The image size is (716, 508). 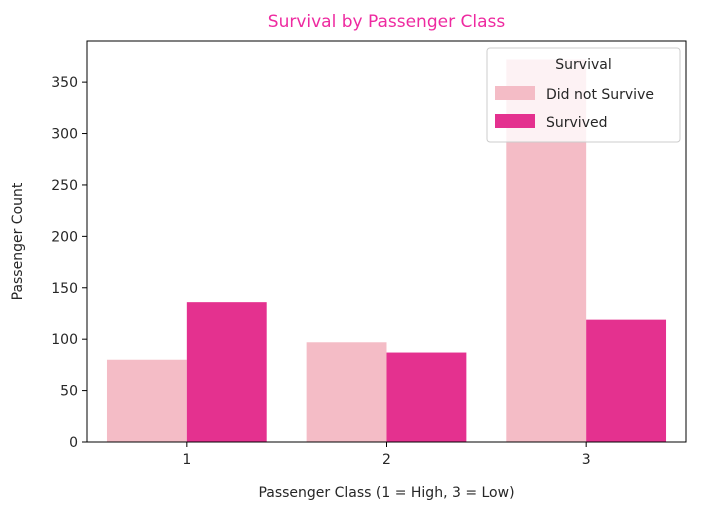 What do you see at coordinates (73, 443) in the screenshot?
I see `y-tick-label: 0` at bounding box center [73, 443].